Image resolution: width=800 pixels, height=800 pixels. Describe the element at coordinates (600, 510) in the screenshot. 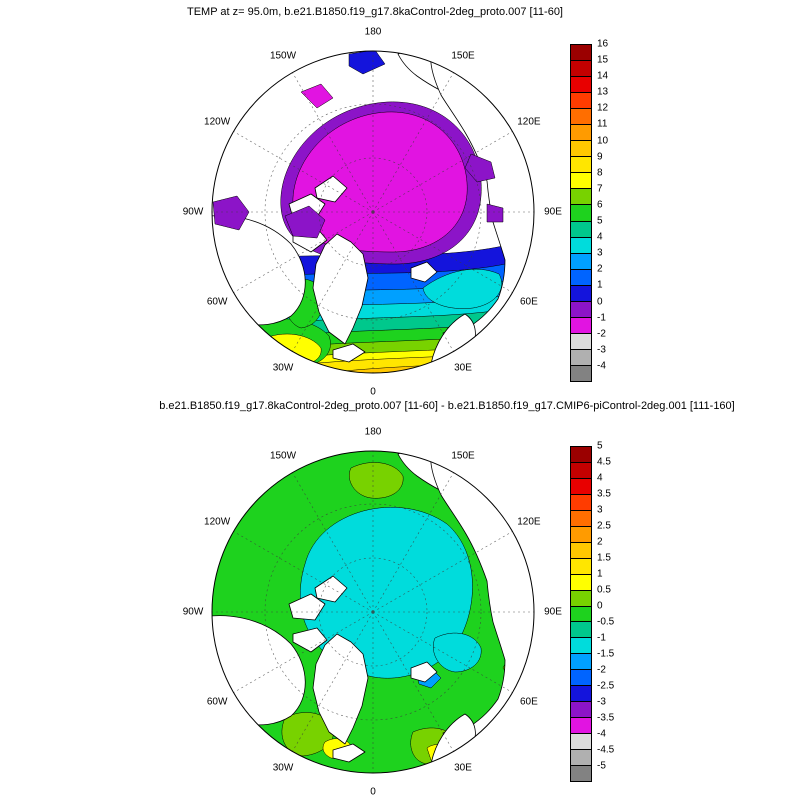

I see `colorbar-tick-3: 3` at that location.